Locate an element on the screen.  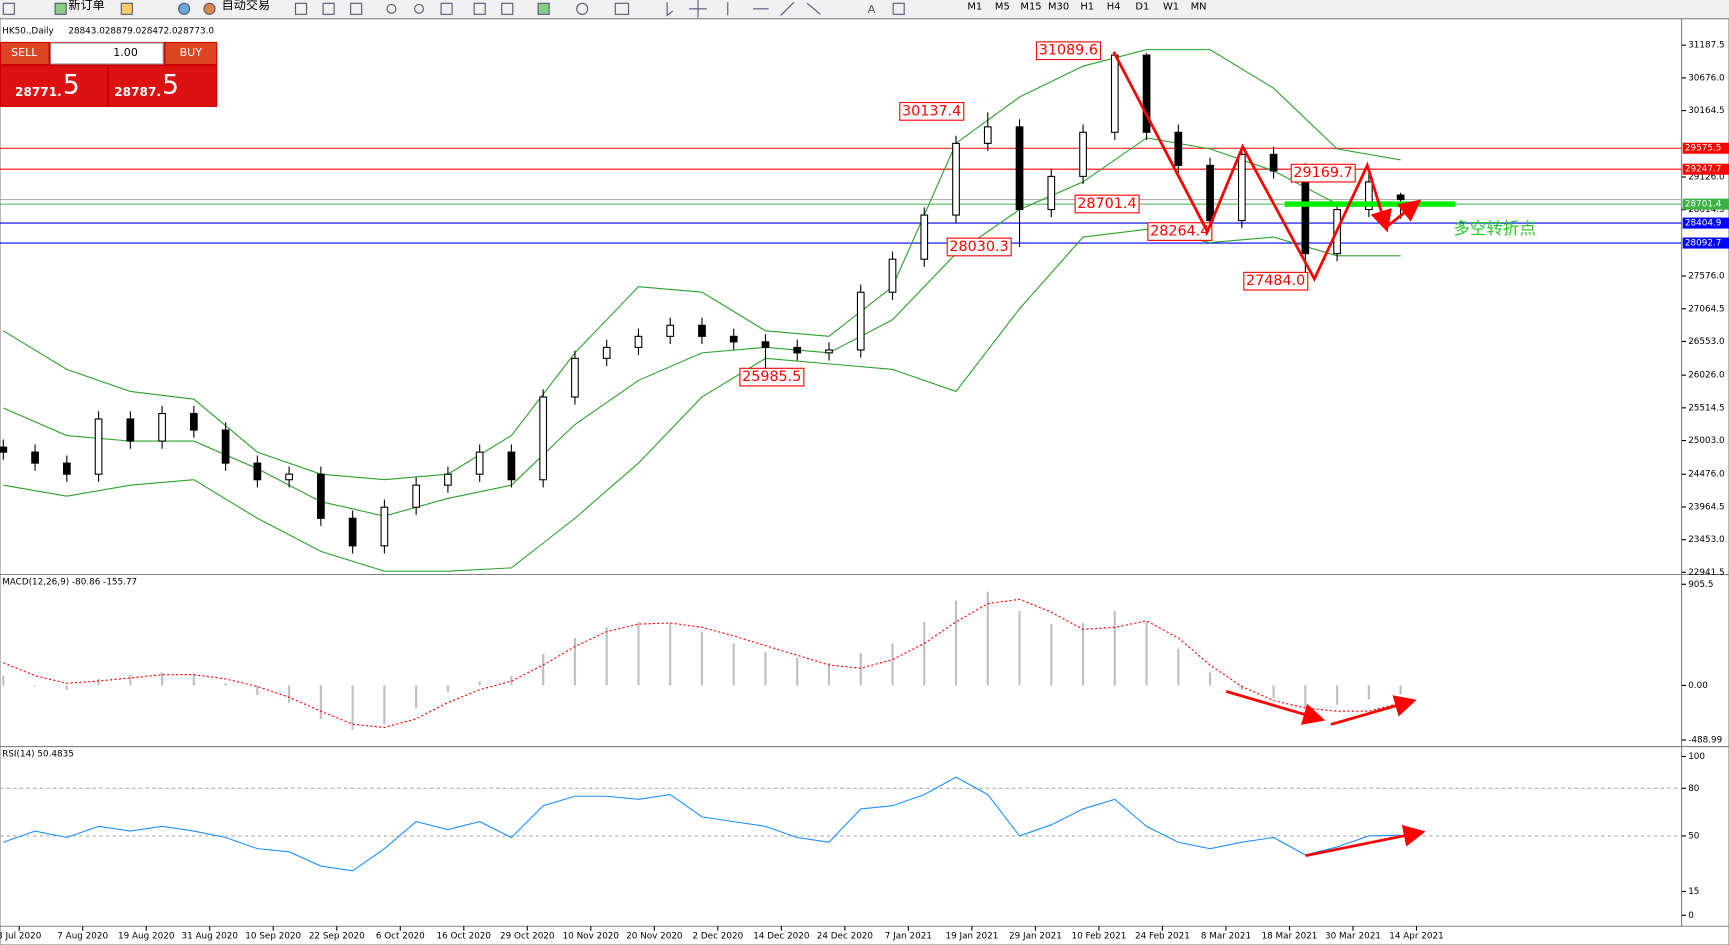
header-value: 28879.0 is located at coordinates (123, 31).